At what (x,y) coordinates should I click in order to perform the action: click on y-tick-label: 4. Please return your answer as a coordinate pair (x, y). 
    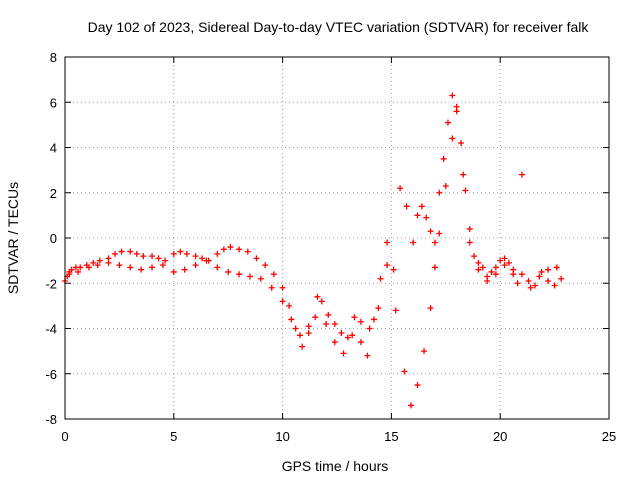
    Looking at the image, I should click on (53, 148).